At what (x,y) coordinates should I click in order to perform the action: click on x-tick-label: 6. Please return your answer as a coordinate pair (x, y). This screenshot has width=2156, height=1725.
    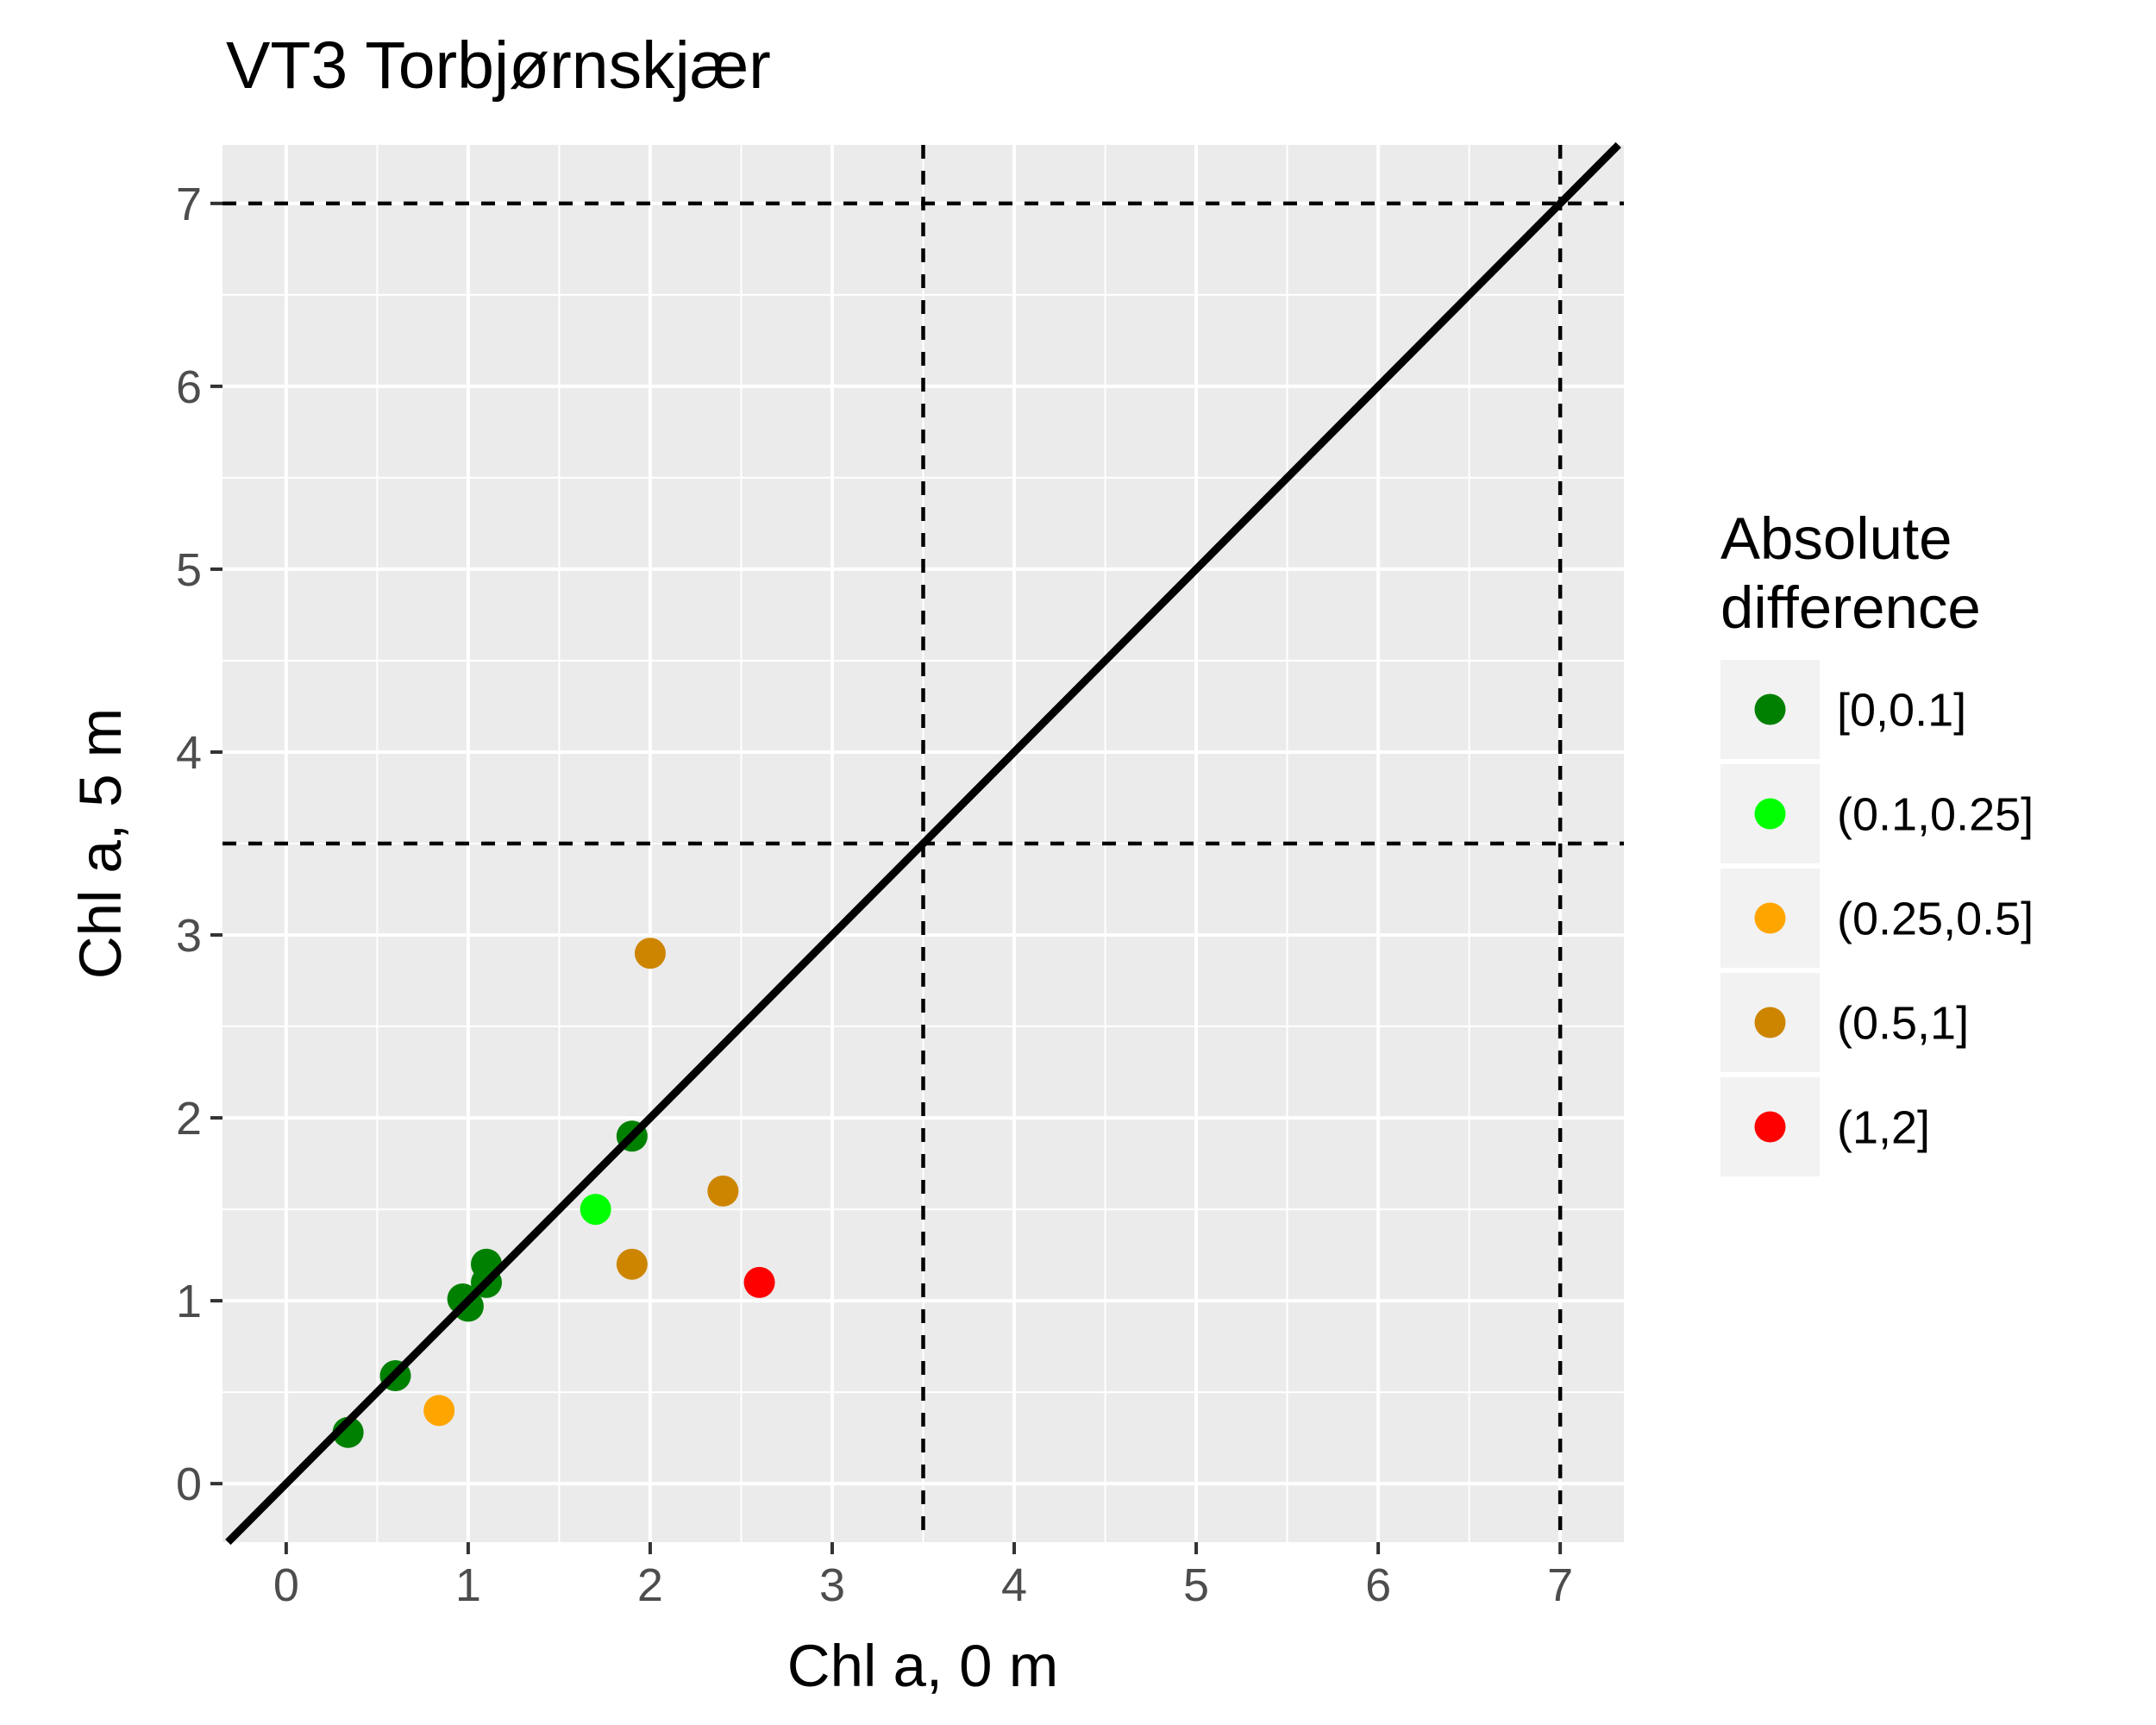
    Looking at the image, I should click on (1378, 1585).